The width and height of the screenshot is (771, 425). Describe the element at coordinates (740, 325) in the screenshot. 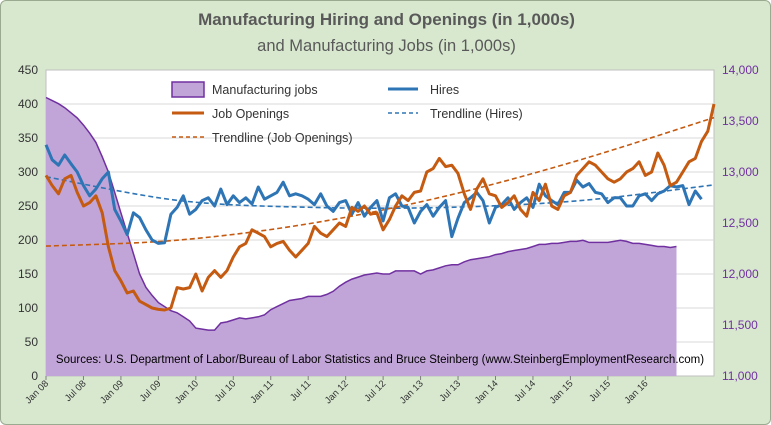

I see `y-right-tick-label: 11,500` at that location.